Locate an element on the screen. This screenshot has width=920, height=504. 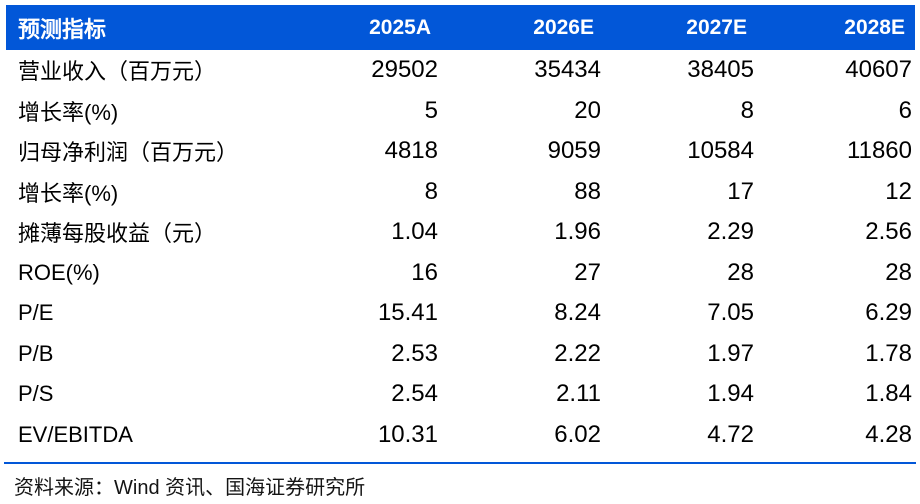
row-value: 5 is located at coordinates (431, 110).